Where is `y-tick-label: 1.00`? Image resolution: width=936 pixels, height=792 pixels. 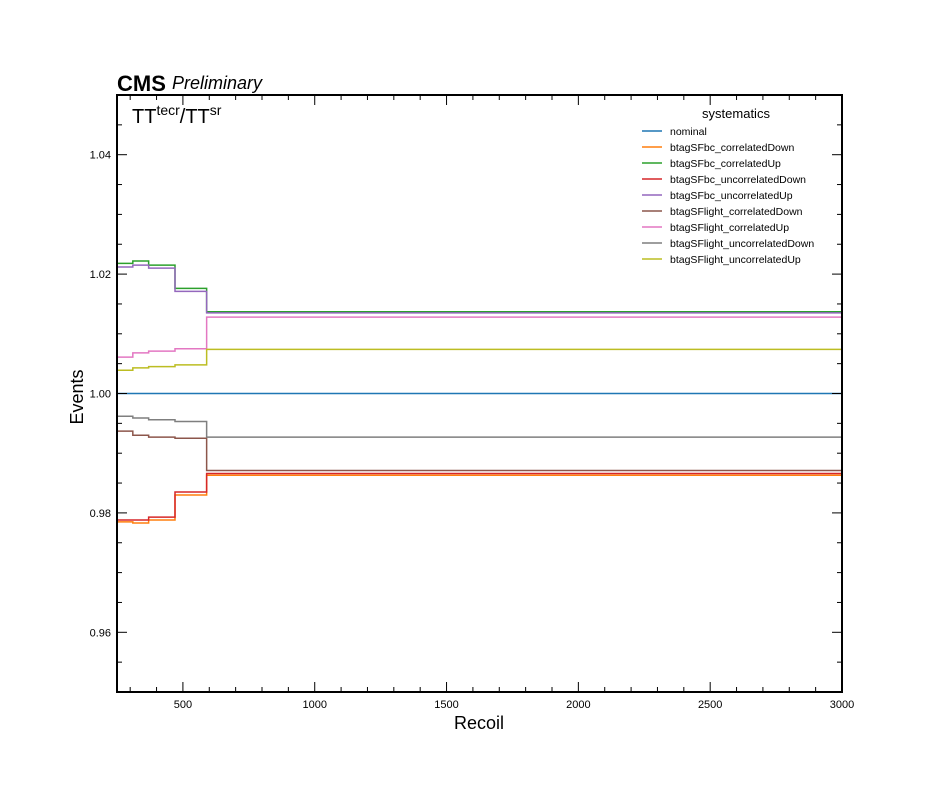 y-tick-label: 1.00 is located at coordinates (100, 395).